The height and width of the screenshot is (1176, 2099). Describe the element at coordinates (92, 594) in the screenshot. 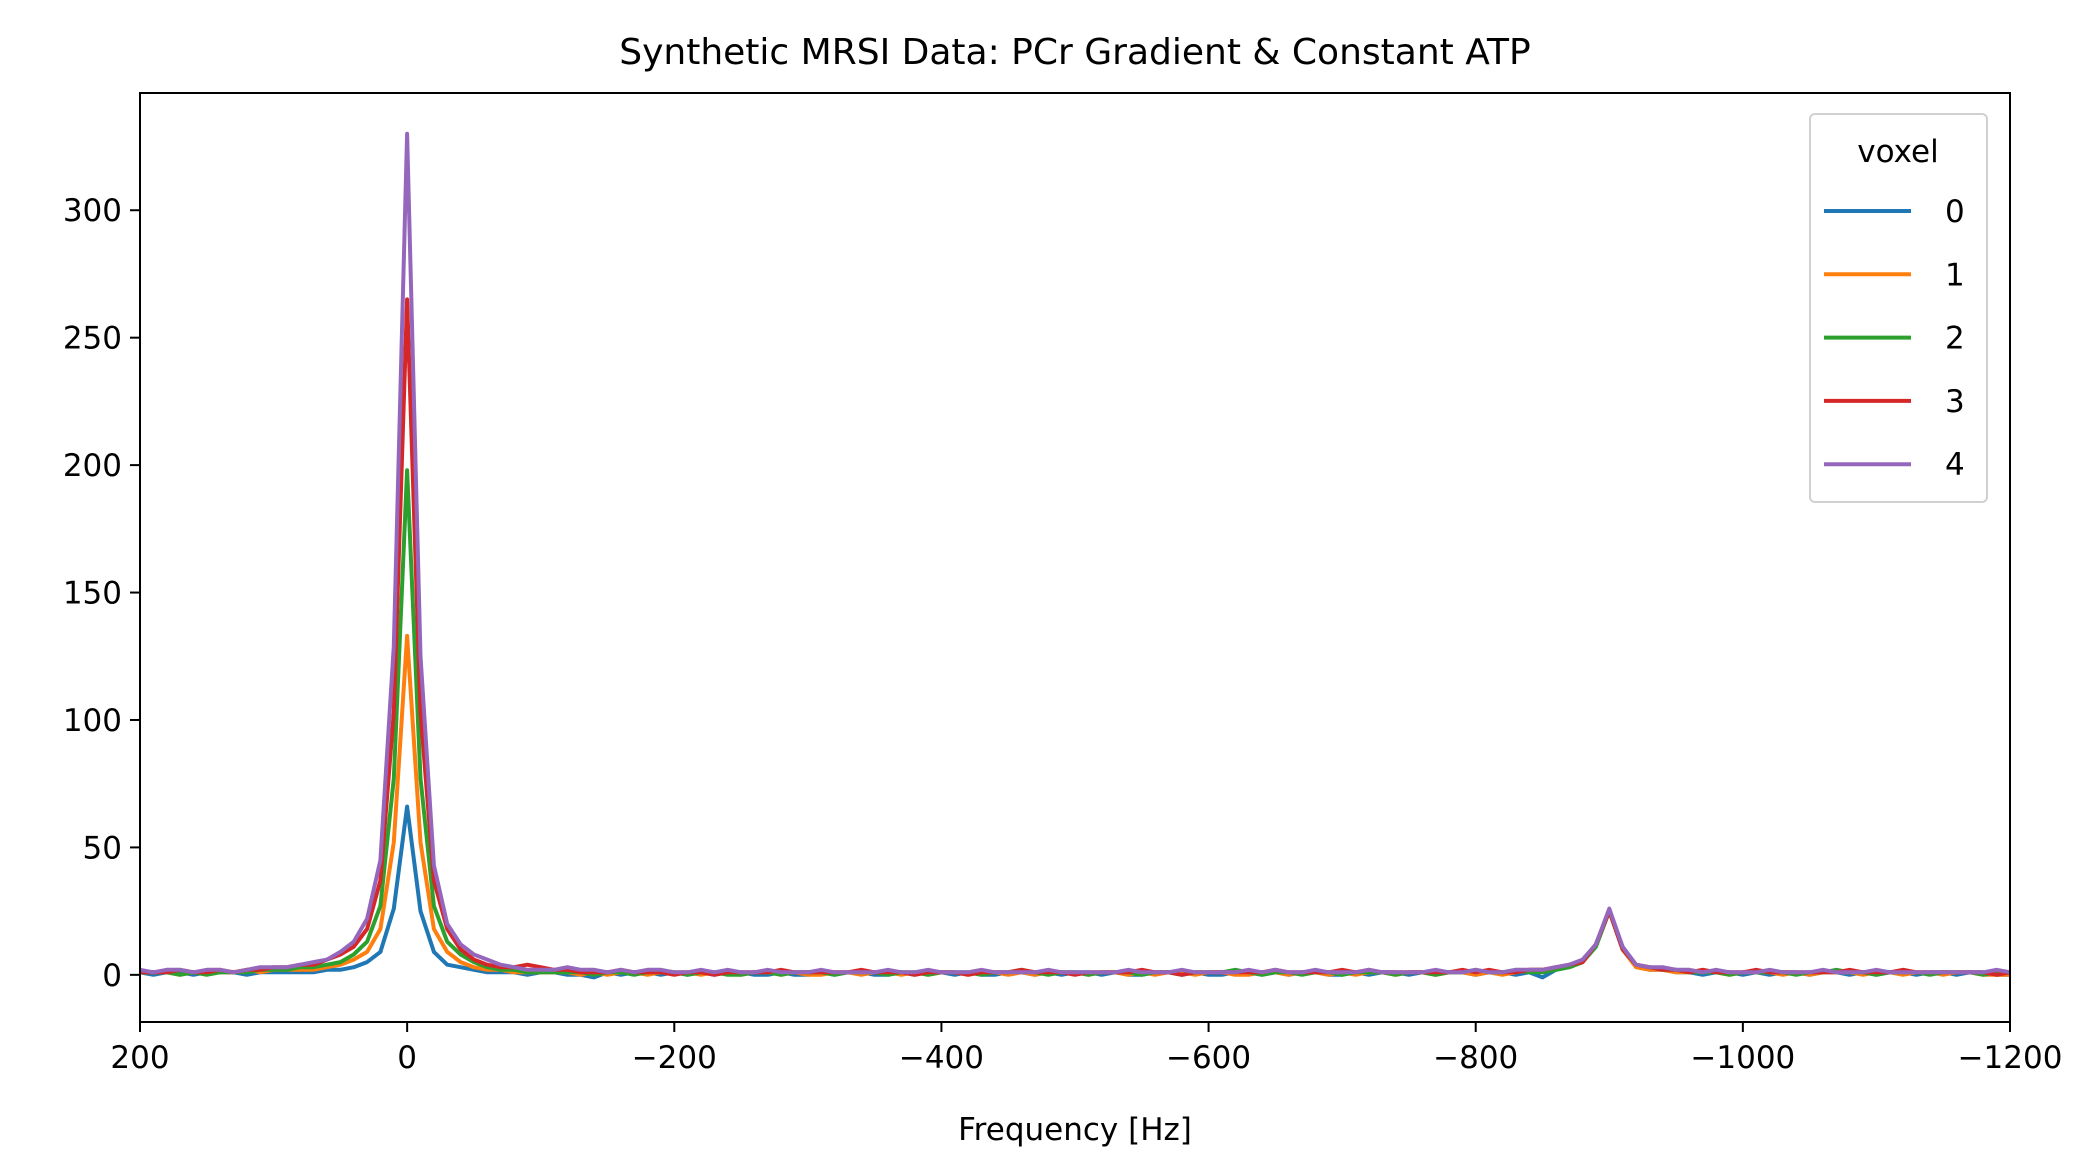

I see `y-tick-label: 150` at that location.